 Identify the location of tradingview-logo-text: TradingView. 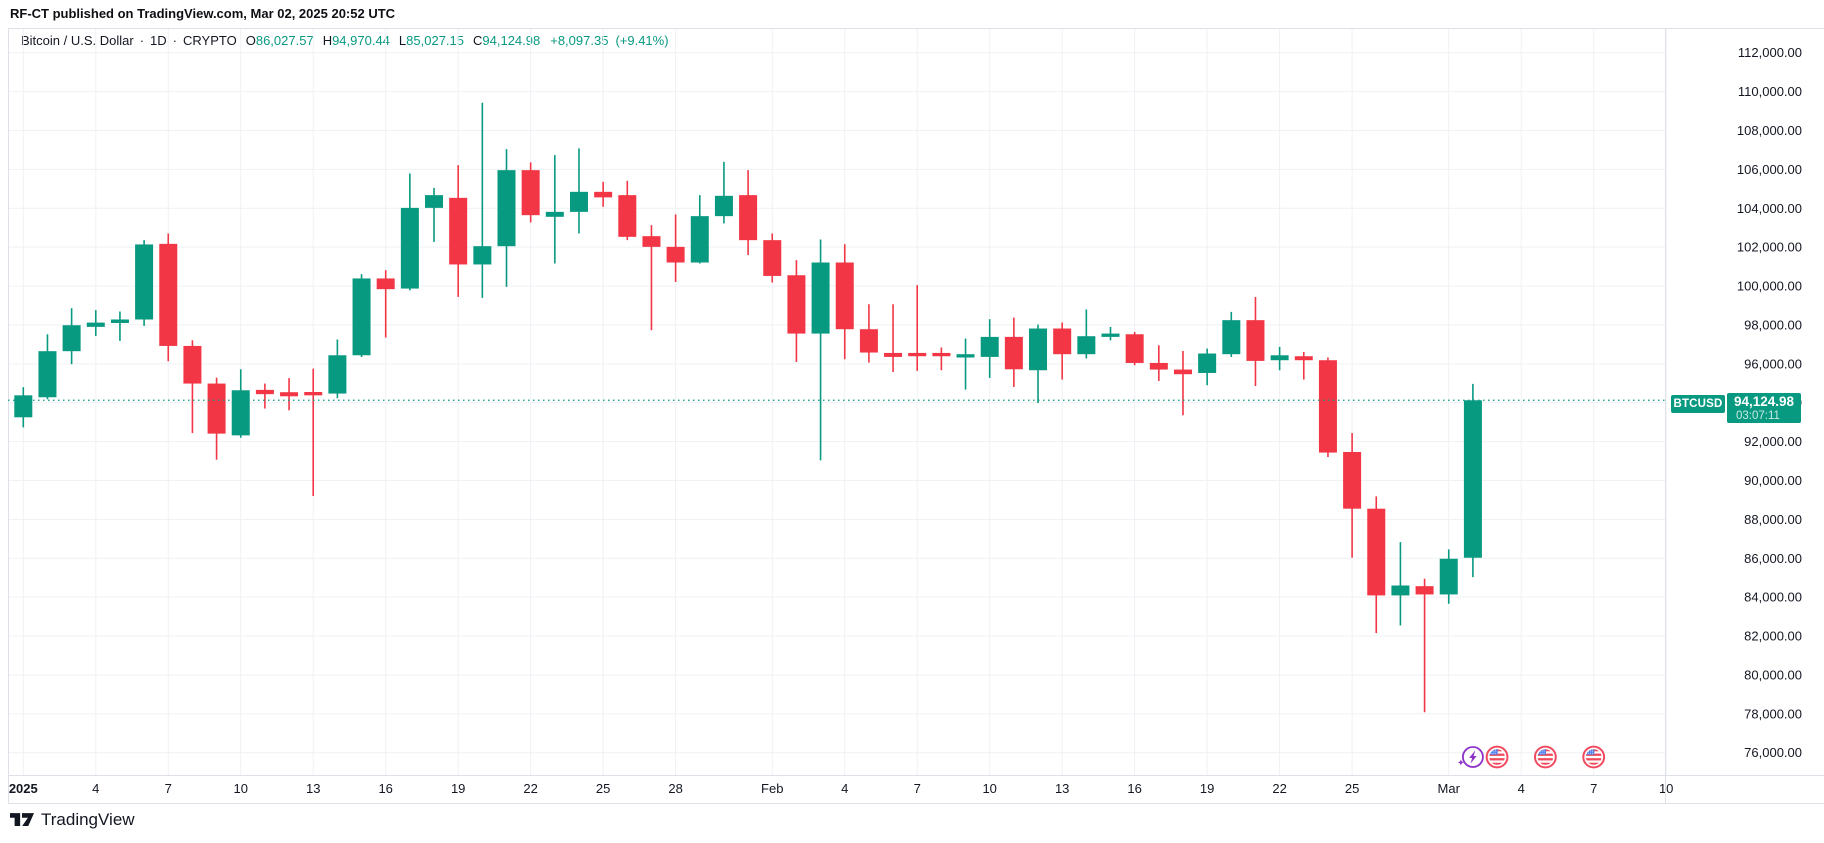
(88, 819).